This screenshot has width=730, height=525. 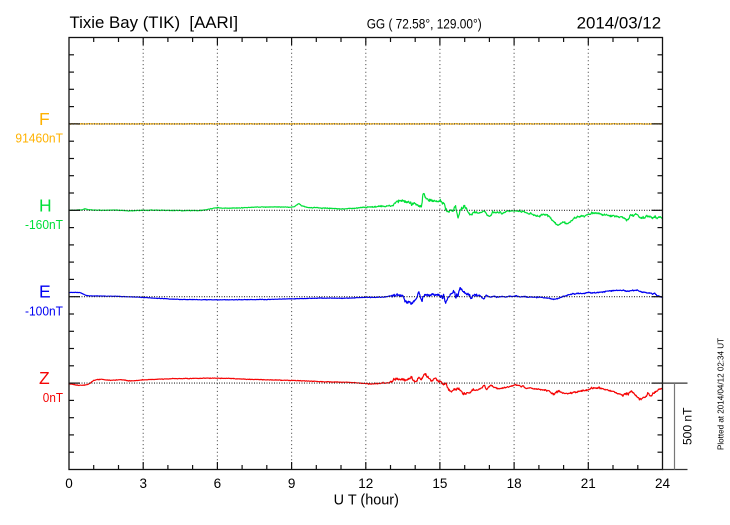 What do you see at coordinates (218, 483) in the screenshot?
I see `svg-text: 6` at bounding box center [218, 483].